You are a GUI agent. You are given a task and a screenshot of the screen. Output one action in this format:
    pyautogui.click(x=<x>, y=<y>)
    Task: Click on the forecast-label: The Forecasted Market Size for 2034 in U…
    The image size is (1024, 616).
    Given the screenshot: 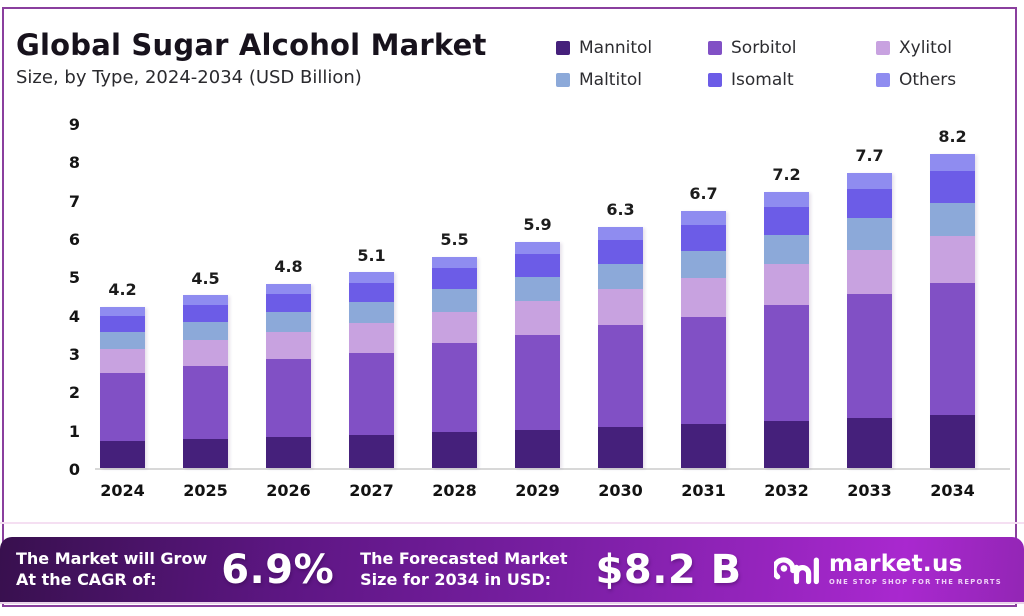 What is the action you would take?
    pyautogui.click(x=463, y=570)
    